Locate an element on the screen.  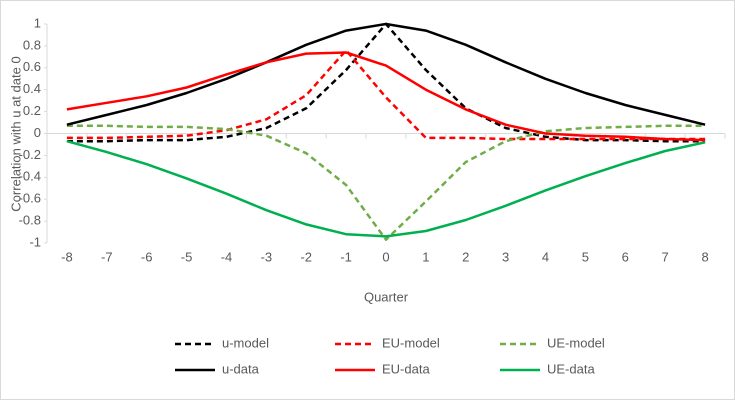
y-tick-label: -0.8 is located at coordinates (30, 220).